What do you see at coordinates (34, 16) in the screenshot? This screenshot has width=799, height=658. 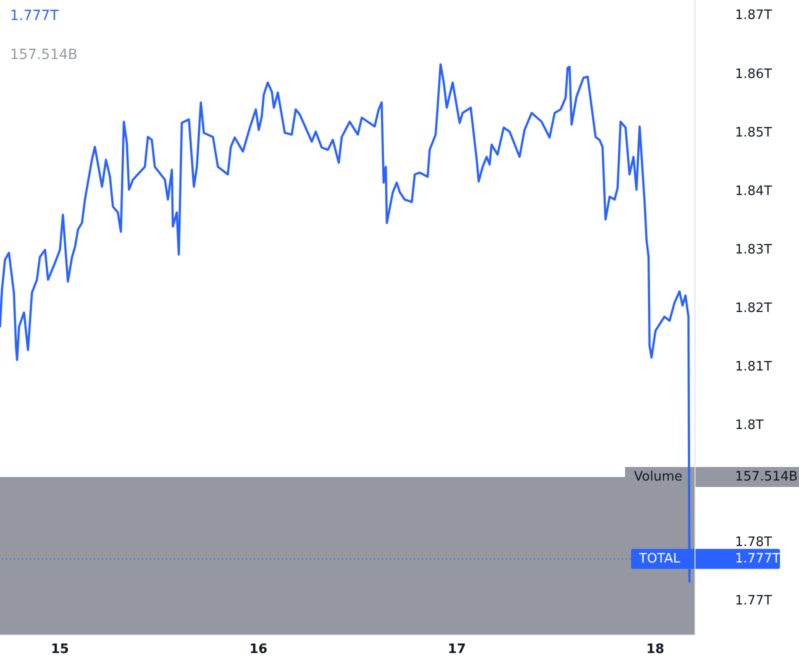 I see `annotation: 1.777T` at bounding box center [34, 16].